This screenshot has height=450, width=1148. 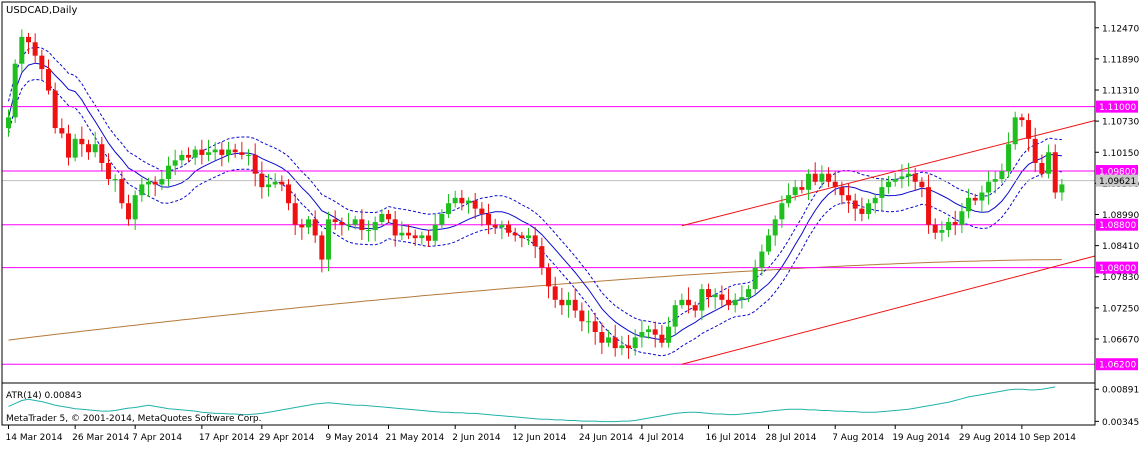 I want to click on channel-lower-line, so click(x=888, y=310).